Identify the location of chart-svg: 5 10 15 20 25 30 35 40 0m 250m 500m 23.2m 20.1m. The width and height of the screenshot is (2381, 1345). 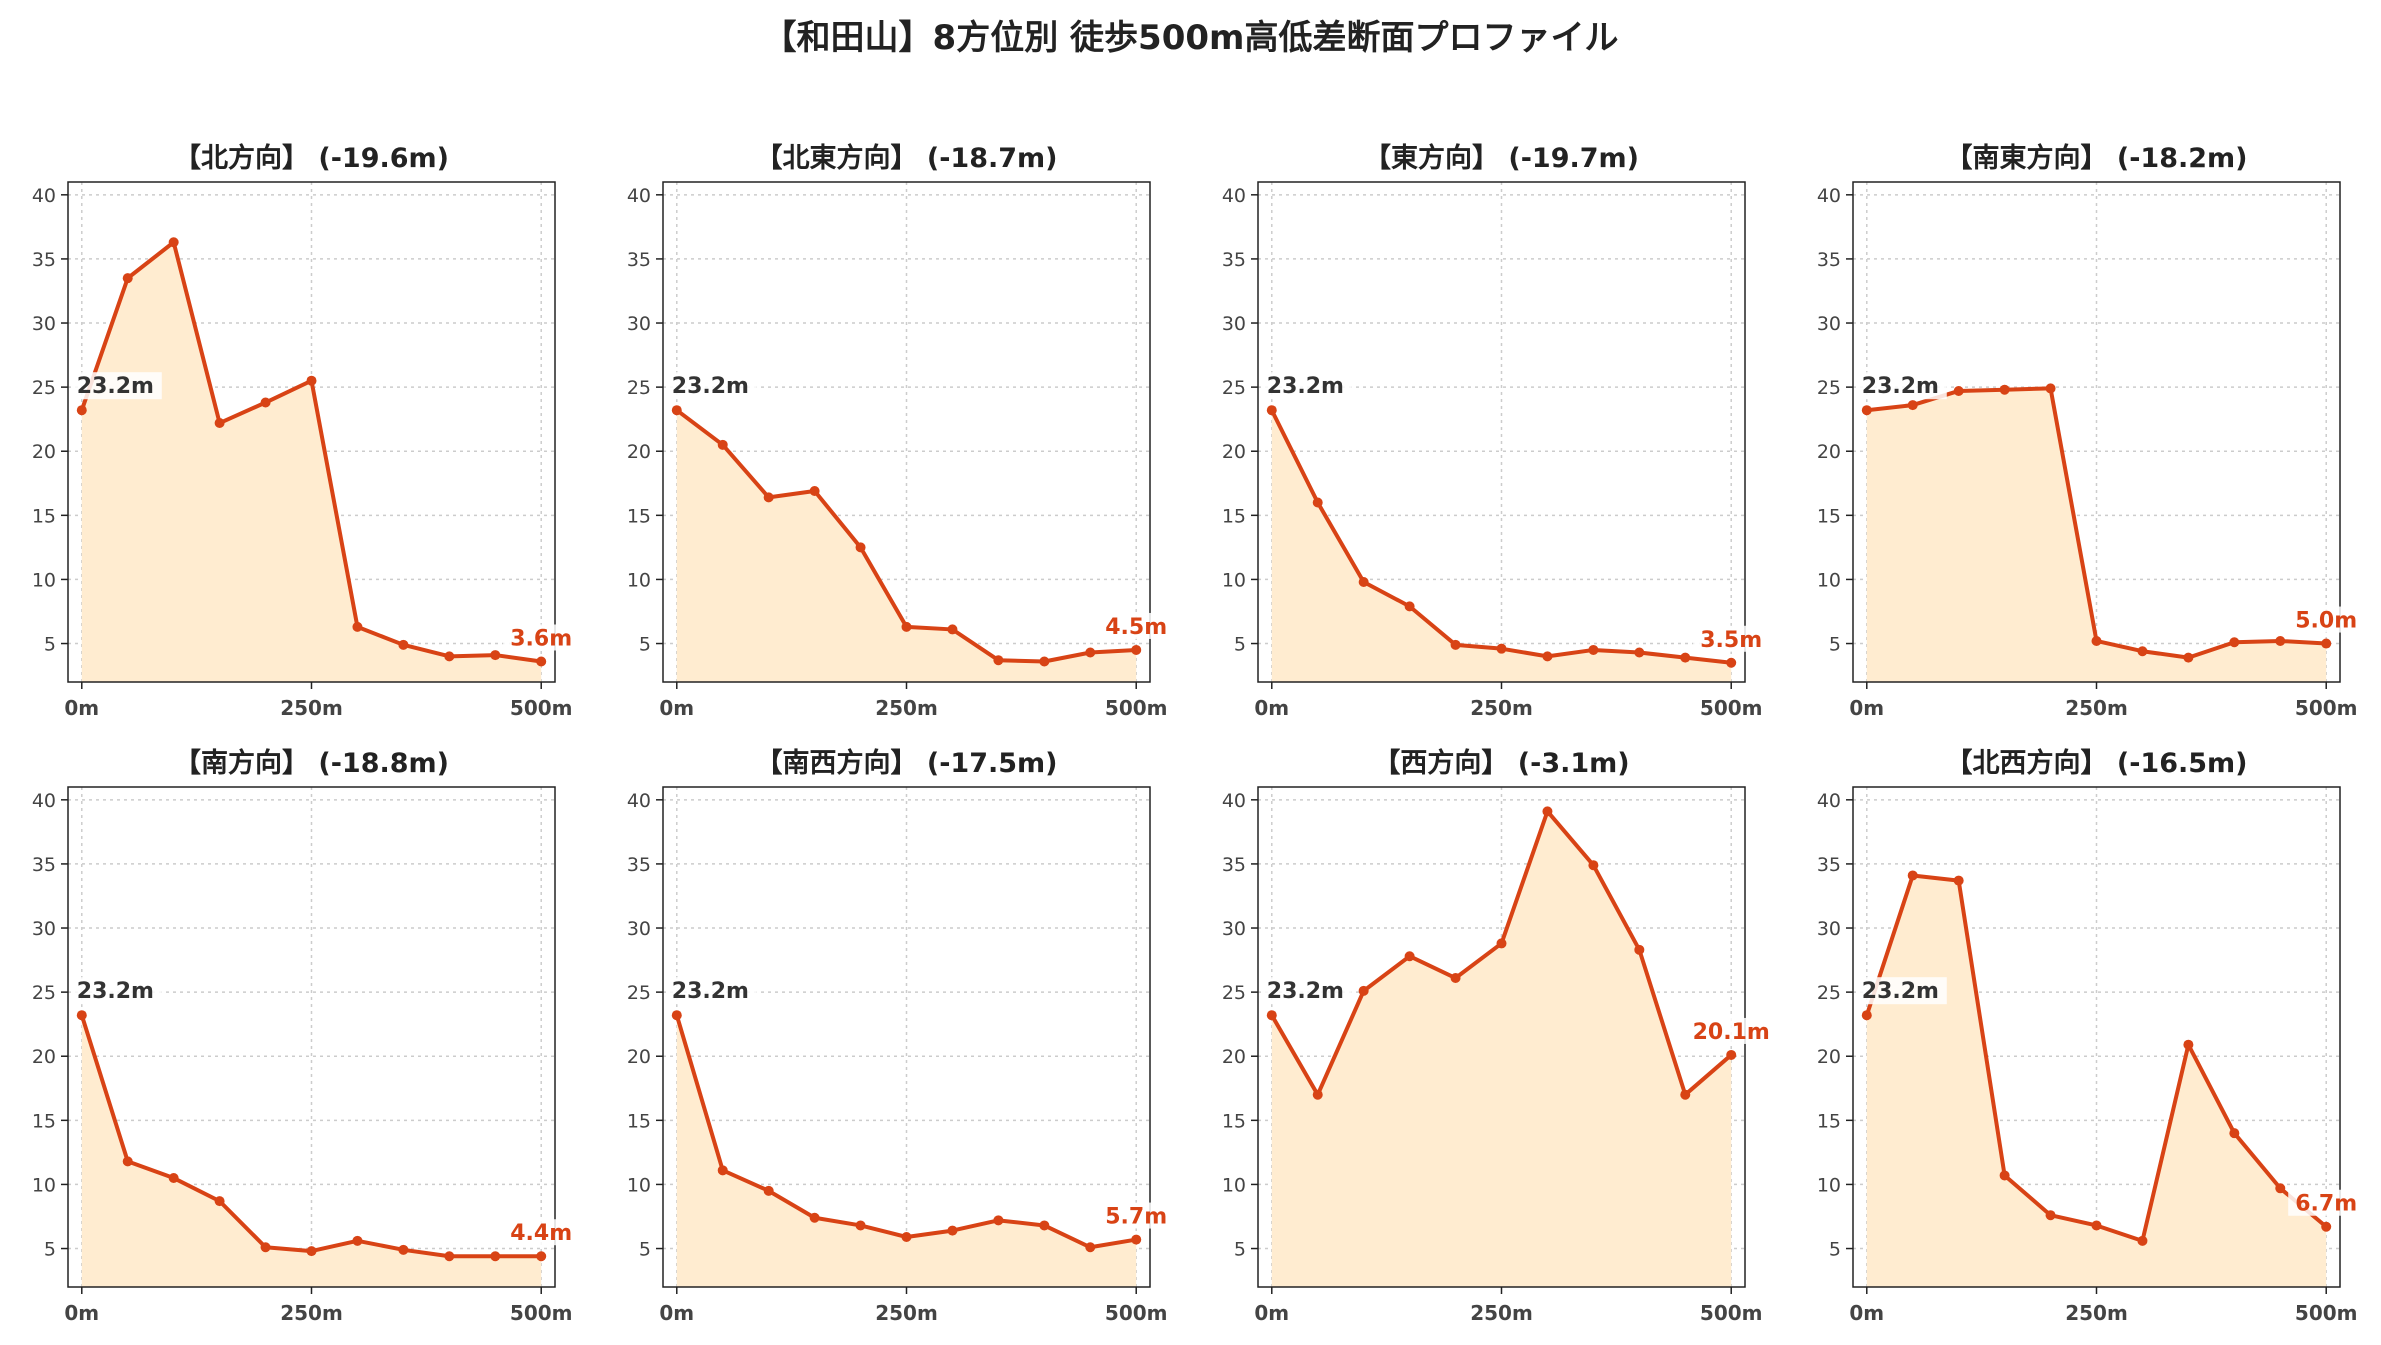
(1496, 1055).